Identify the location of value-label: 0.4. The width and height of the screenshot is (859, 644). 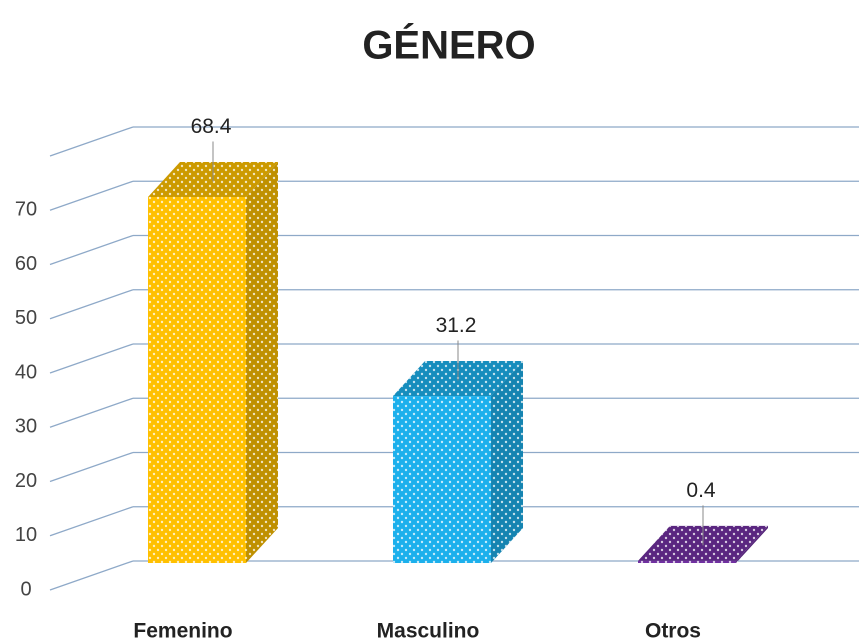
(701, 490).